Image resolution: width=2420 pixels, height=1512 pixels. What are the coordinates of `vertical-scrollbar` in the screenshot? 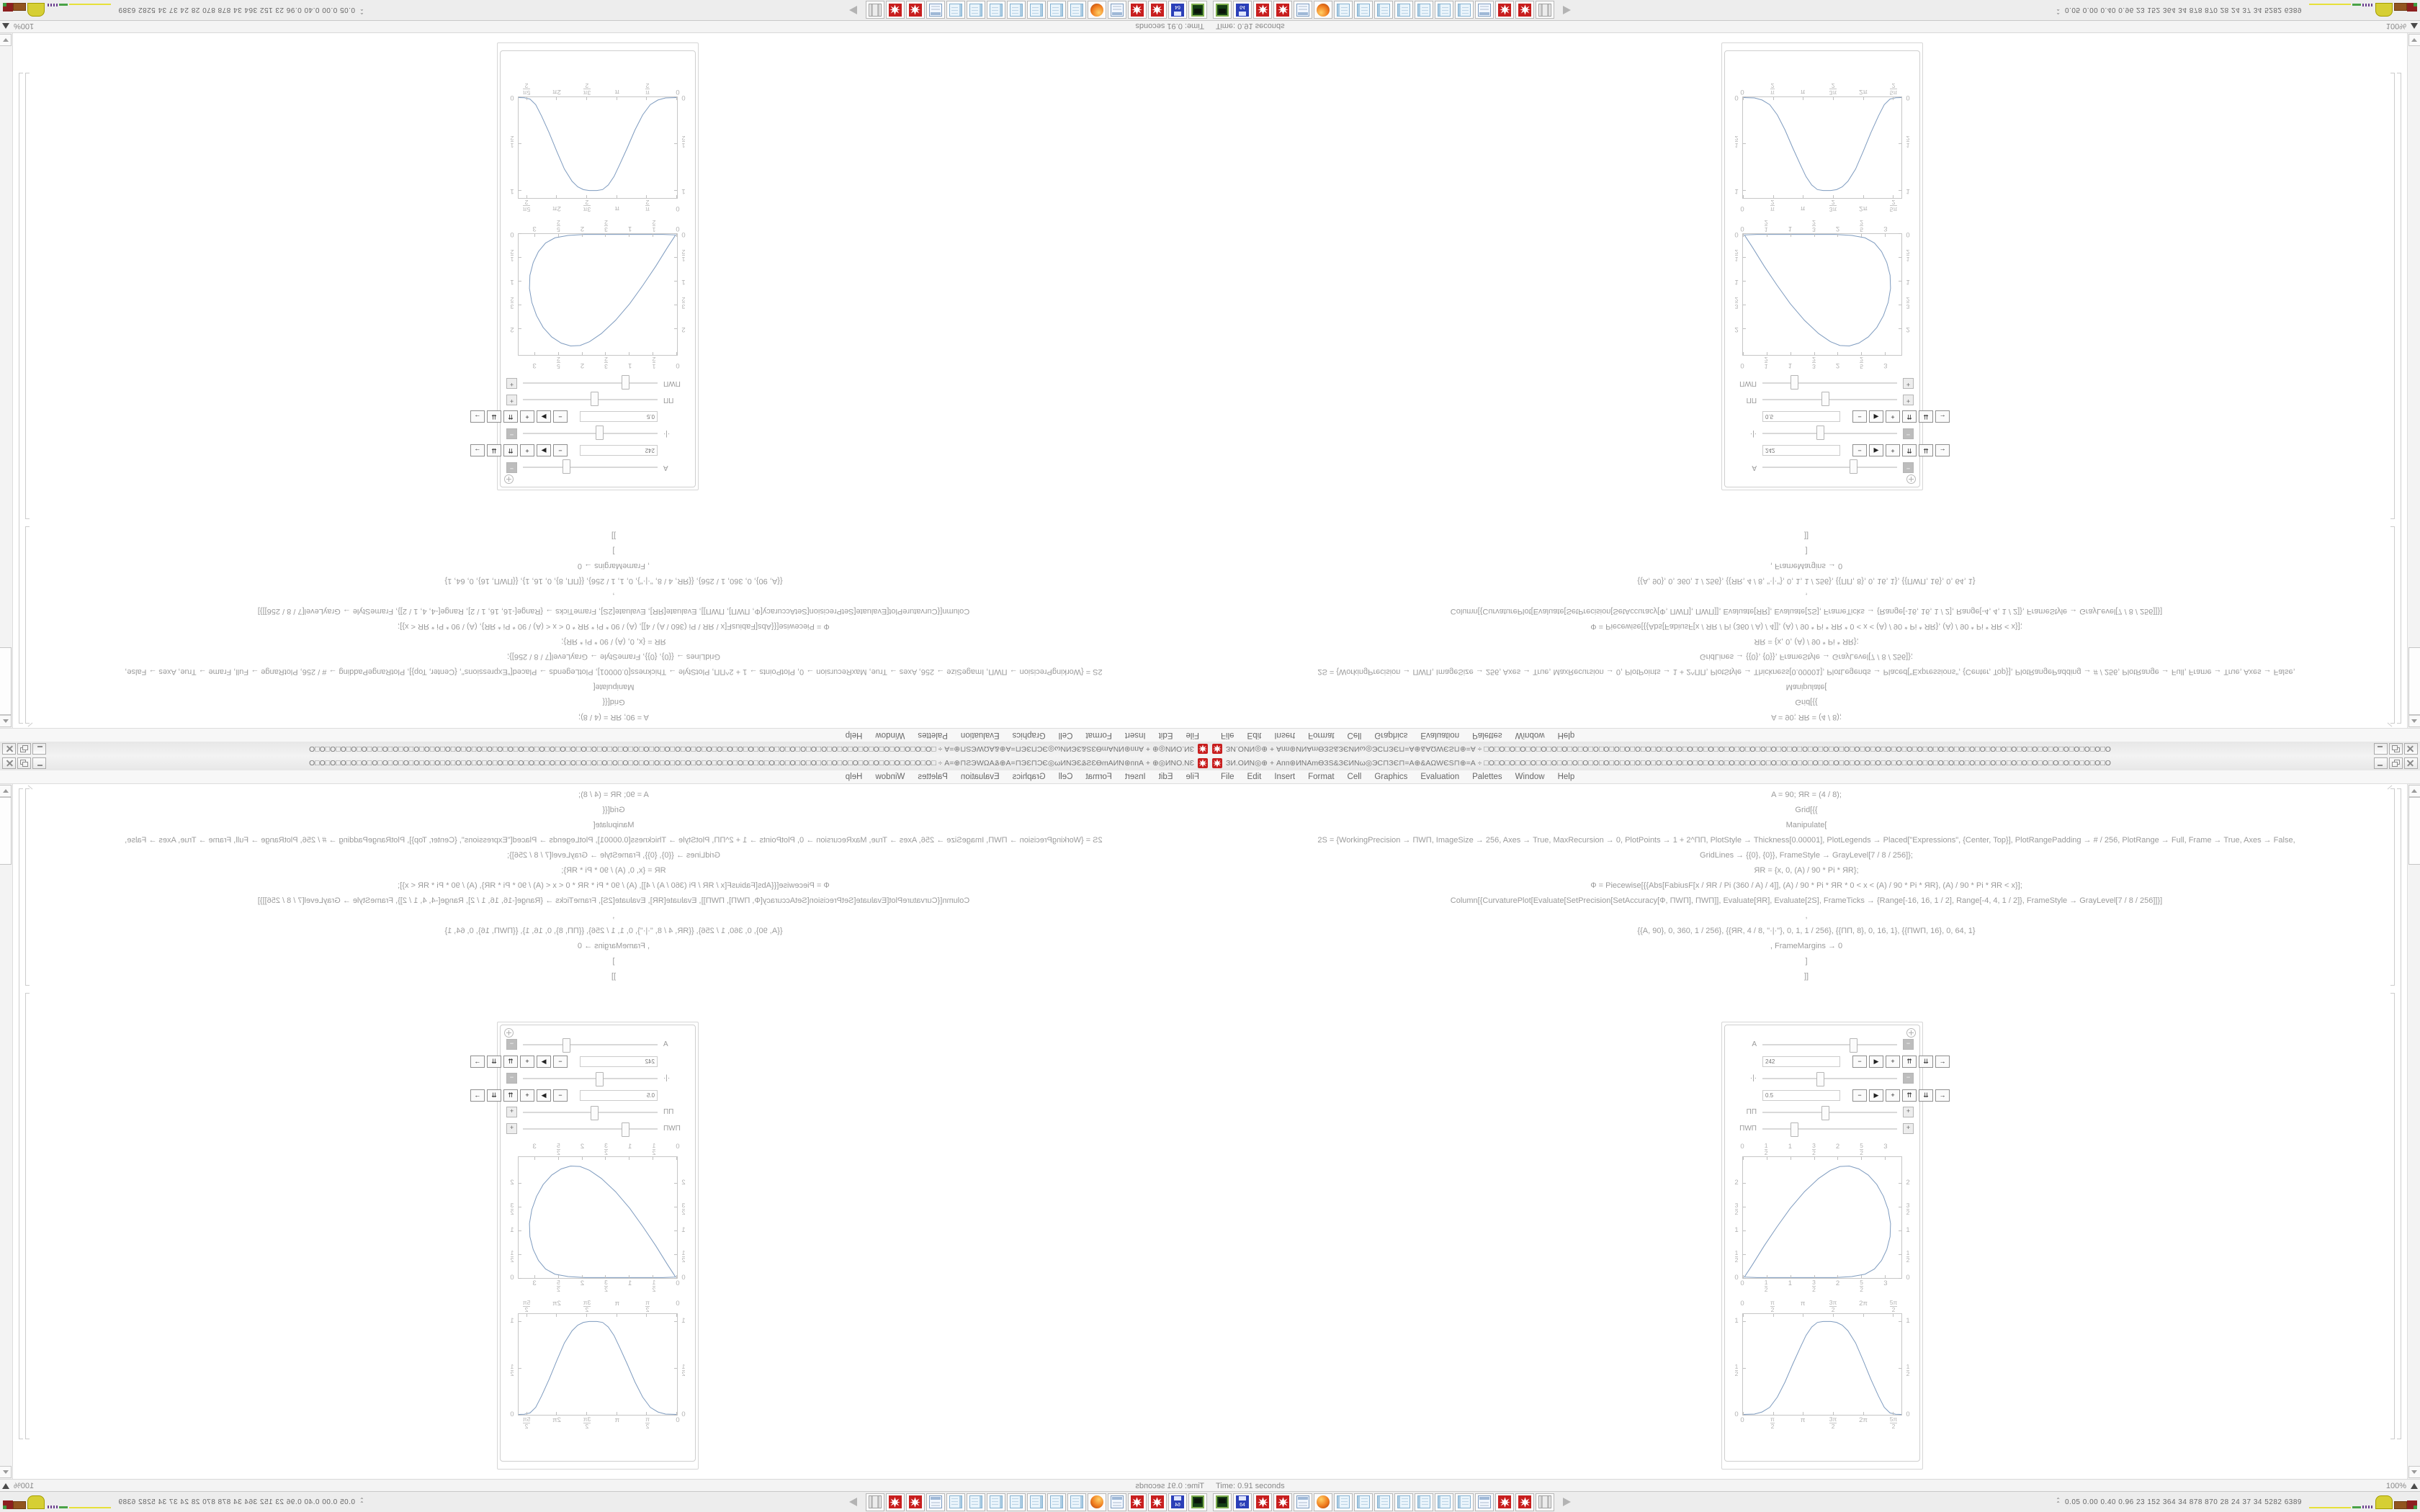 It's located at (7, 1131).